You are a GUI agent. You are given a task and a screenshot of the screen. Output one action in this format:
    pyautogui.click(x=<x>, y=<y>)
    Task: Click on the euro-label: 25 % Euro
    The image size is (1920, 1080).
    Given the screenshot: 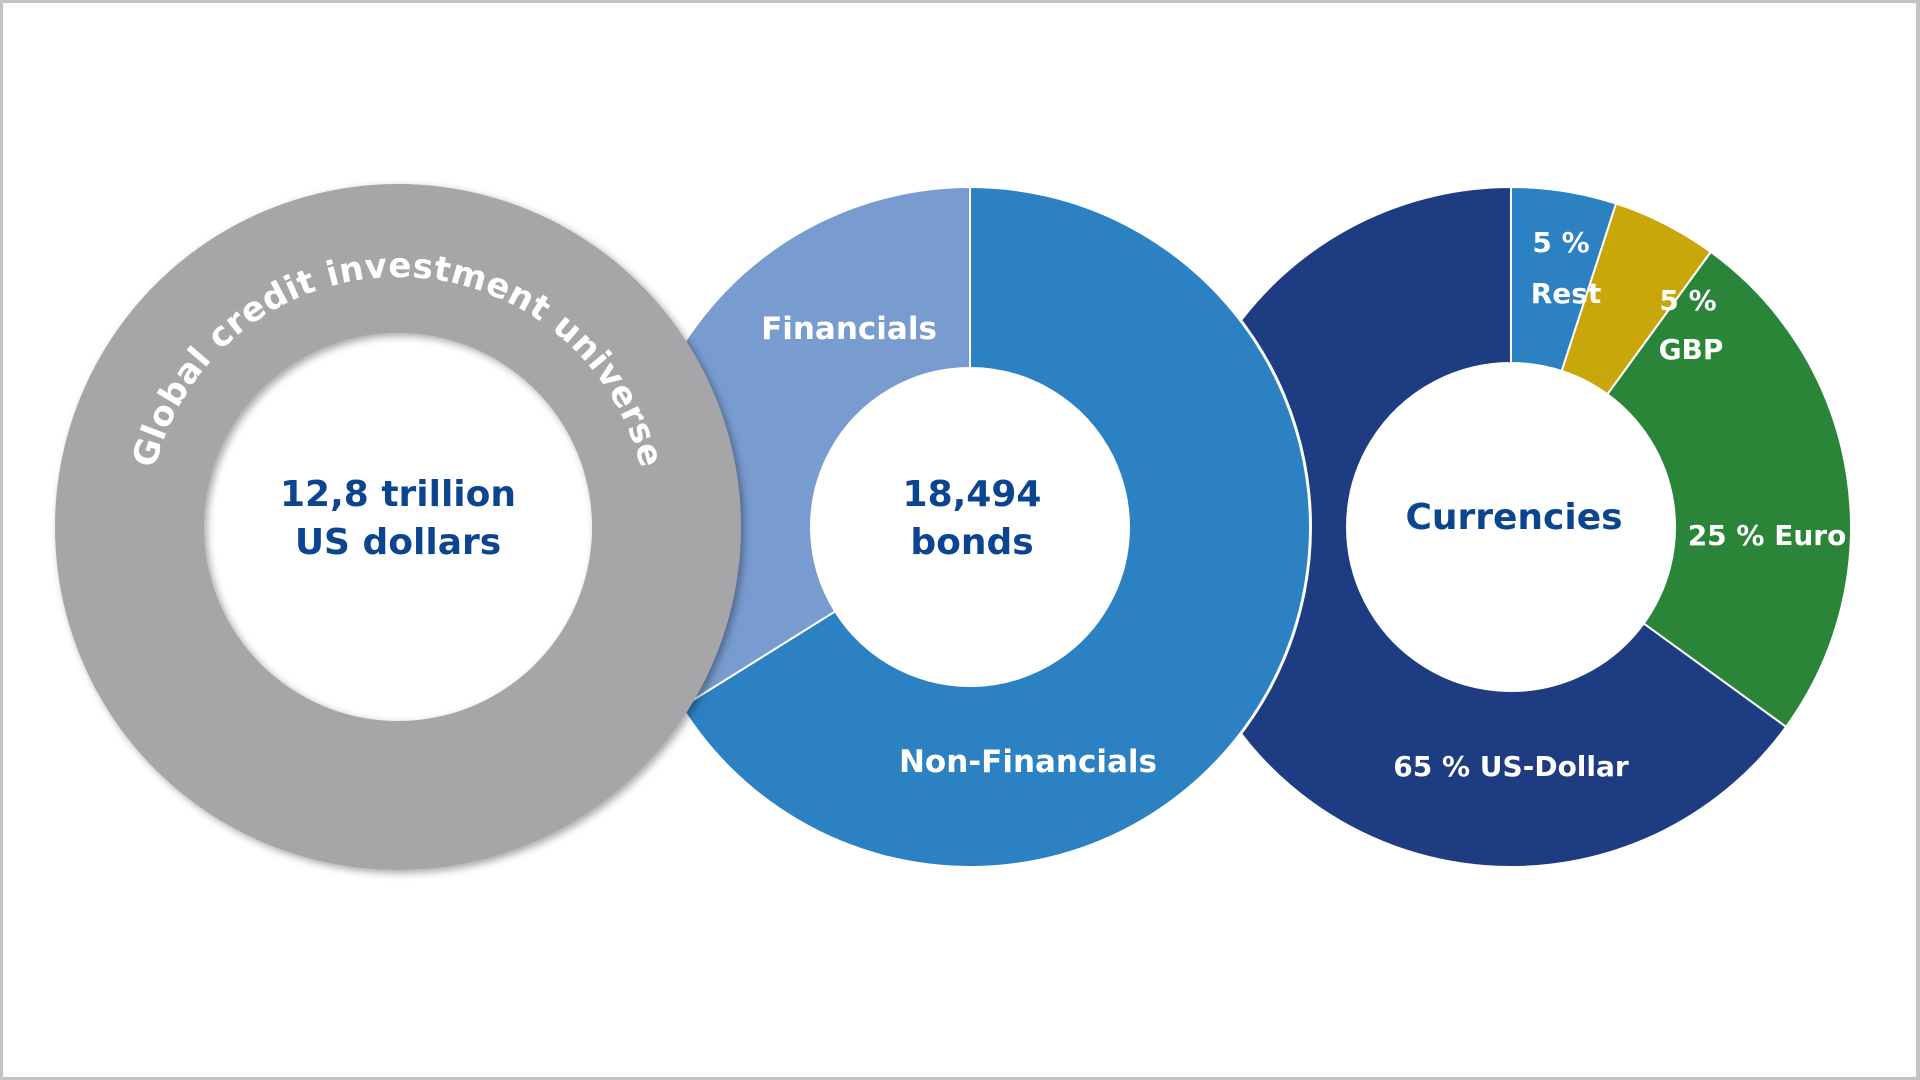 What is the action you would take?
    pyautogui.click(x=1767, y=535)
    